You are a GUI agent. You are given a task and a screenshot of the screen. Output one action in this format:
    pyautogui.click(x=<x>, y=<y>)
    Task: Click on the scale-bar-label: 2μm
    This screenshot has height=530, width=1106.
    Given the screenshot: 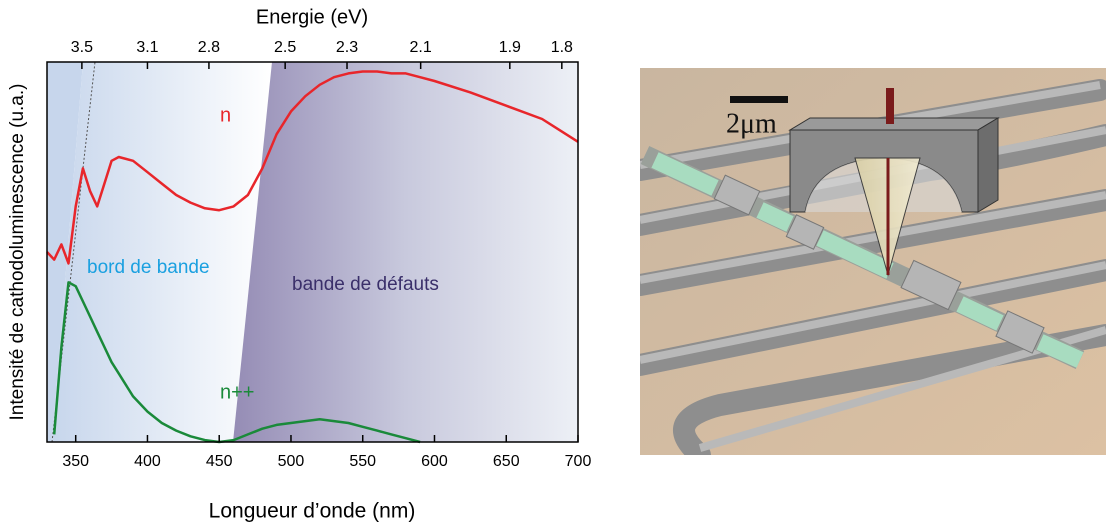 What is the action you would take?
    pyautogui.click(x=751, y=123)
    